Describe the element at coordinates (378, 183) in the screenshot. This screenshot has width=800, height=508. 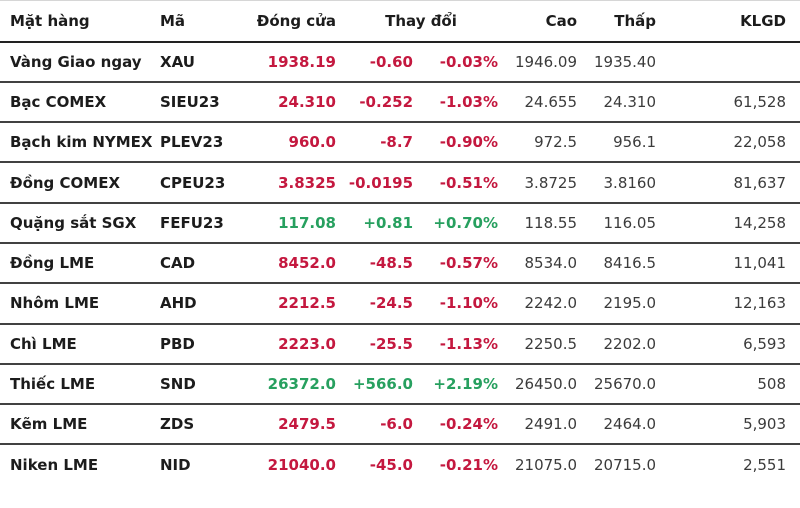
I see `change-value-cell: -0.0195` at that location.